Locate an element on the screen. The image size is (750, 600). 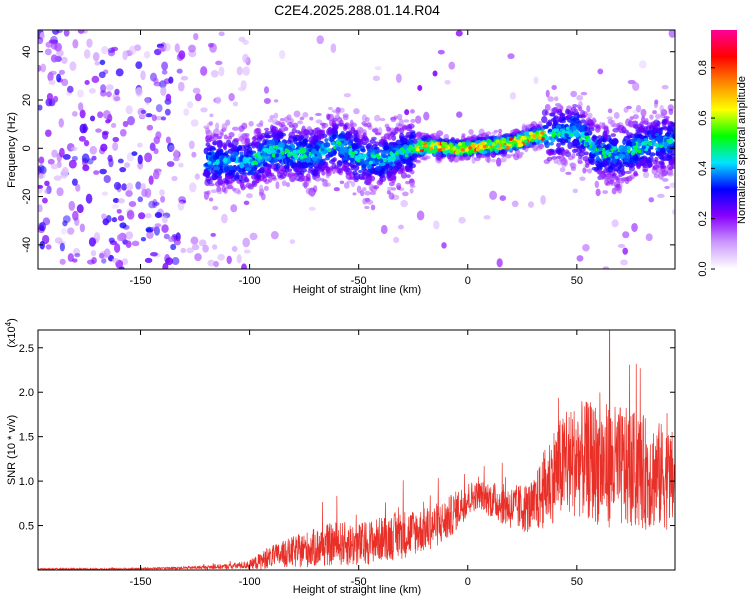
colorbar-tick-label: 0.6 is located at coordinates (703, 117).